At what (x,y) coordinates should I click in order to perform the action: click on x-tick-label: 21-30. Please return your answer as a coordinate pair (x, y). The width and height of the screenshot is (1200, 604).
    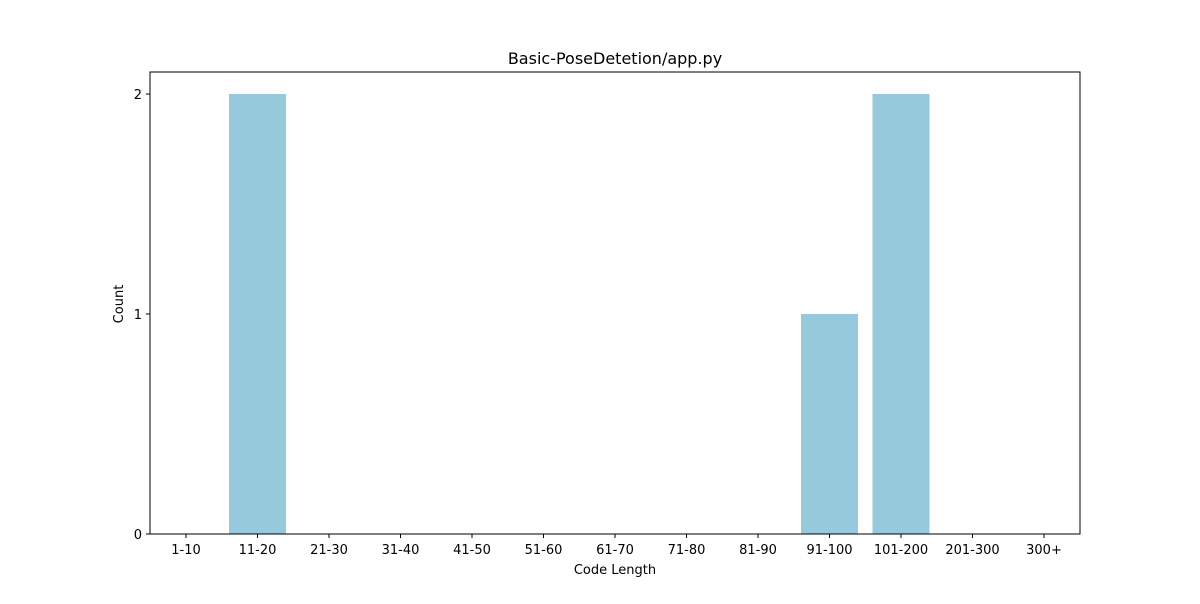
    Looking at the image, I should click on (329, 550).